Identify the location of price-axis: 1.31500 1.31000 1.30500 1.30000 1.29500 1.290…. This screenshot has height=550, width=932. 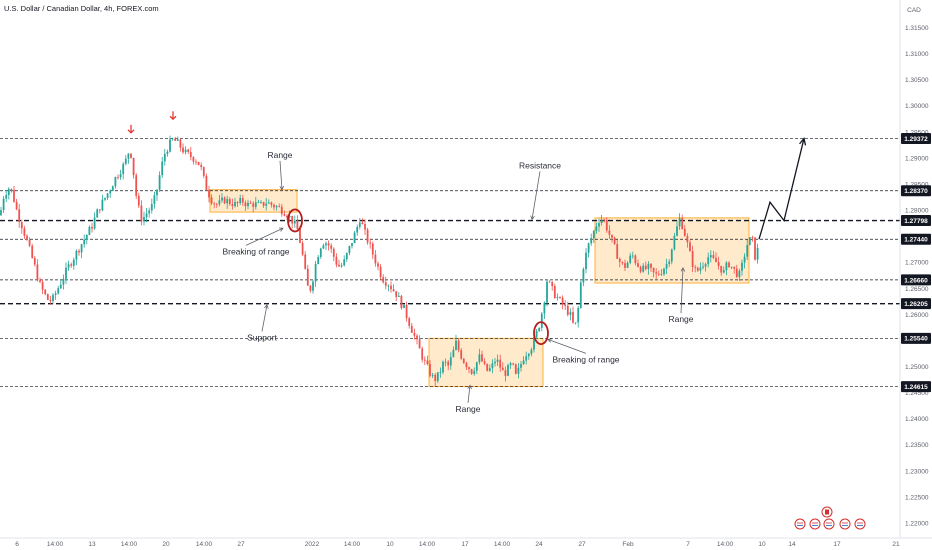
(916, 276).